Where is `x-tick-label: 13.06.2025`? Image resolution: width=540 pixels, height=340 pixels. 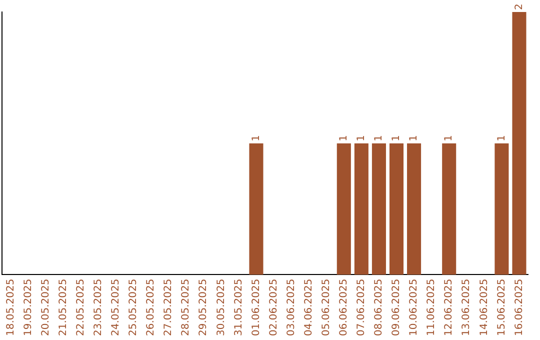 x-tick-label: 13.06.2025 is located at coordinates (466, 307).